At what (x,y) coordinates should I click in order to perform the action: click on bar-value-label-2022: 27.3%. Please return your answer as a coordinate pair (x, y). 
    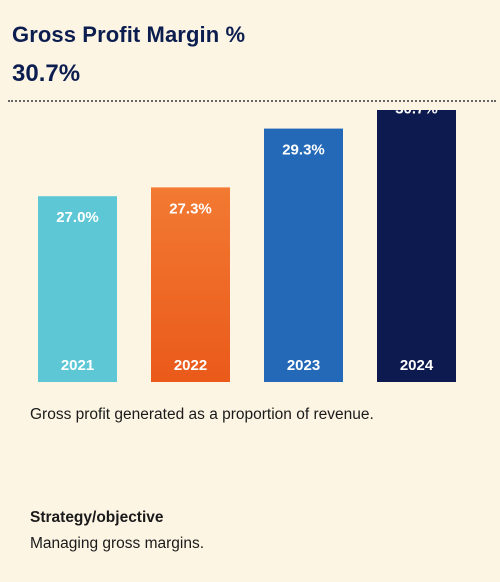
    Looking at the image, I should click on (190, 208).